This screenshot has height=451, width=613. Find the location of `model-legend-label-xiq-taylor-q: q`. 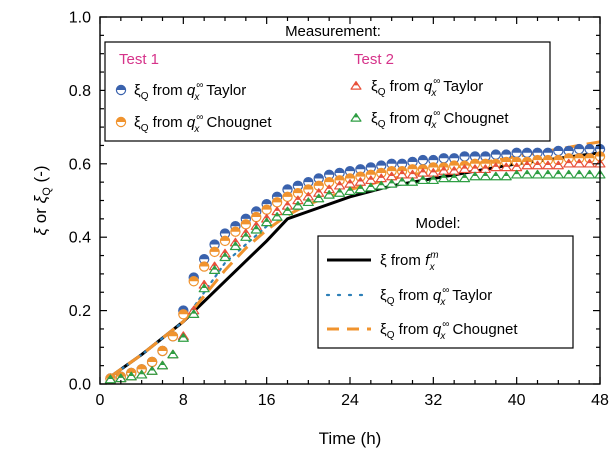

model-legend-label-xiq-taylor-q: q is located at coordinates (437, 295).